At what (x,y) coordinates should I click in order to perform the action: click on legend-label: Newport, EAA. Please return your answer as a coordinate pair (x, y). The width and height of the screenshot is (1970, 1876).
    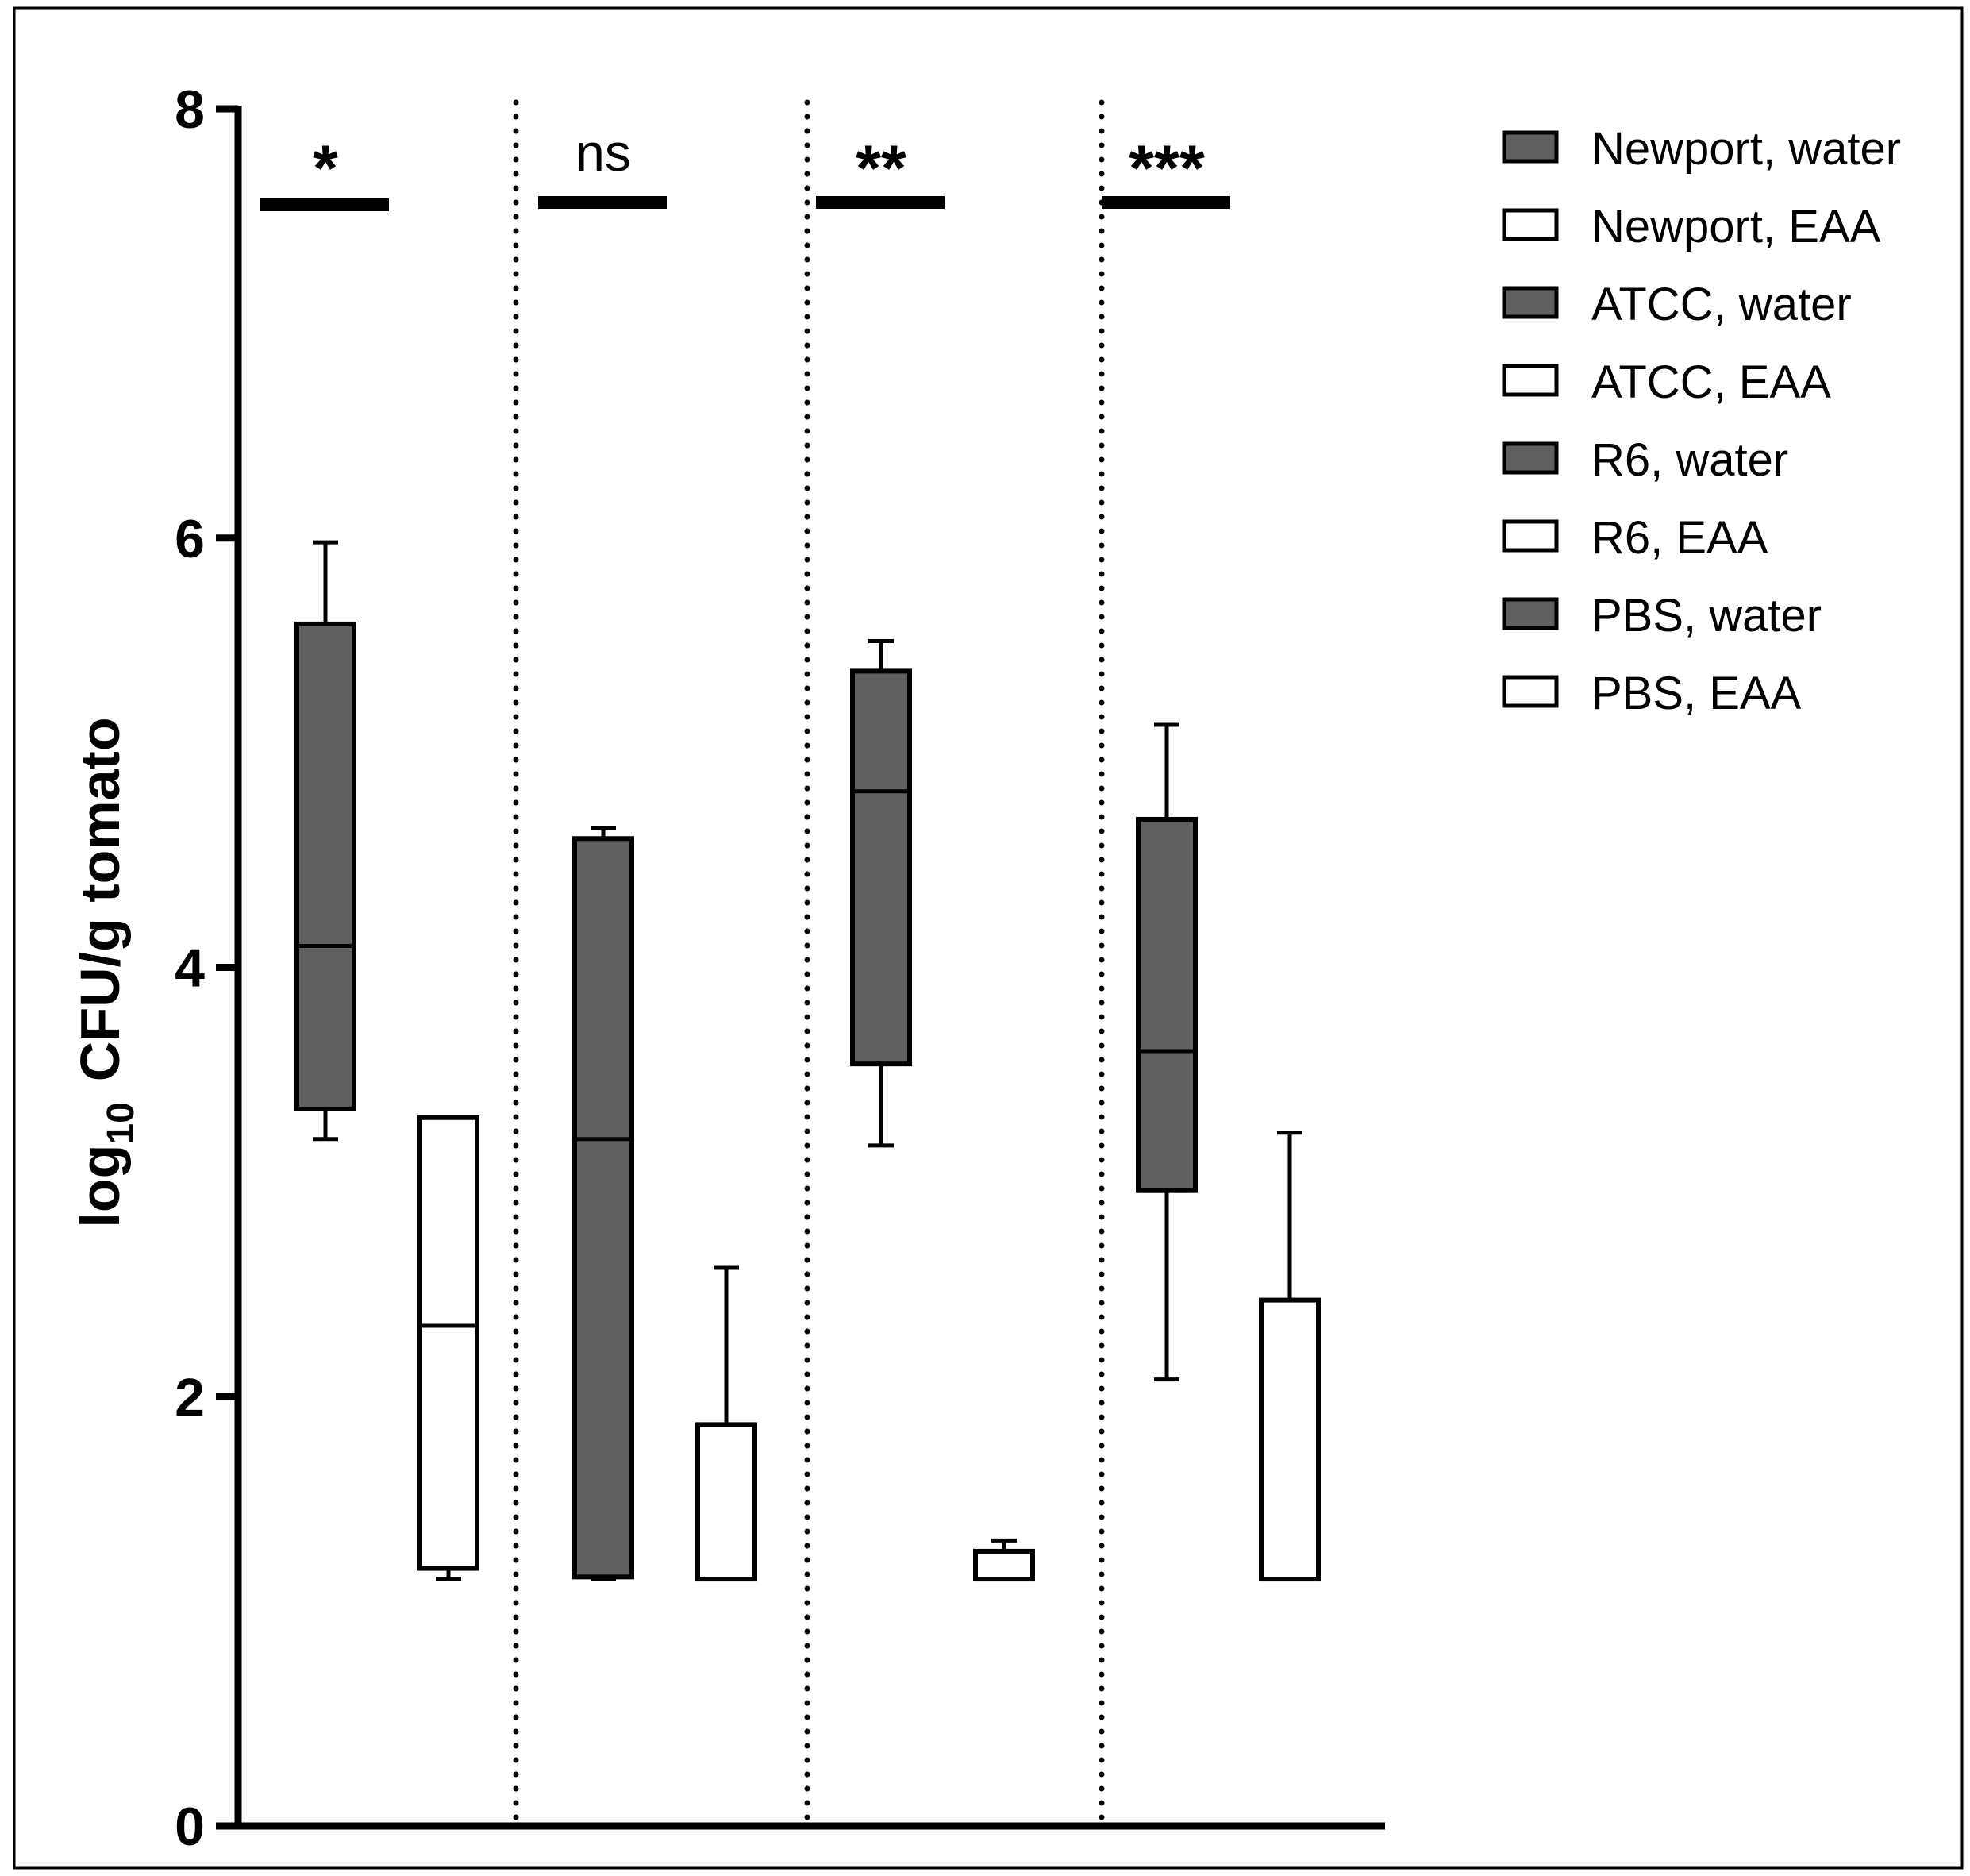
    Looking at the image, I should click on (1736, 227).